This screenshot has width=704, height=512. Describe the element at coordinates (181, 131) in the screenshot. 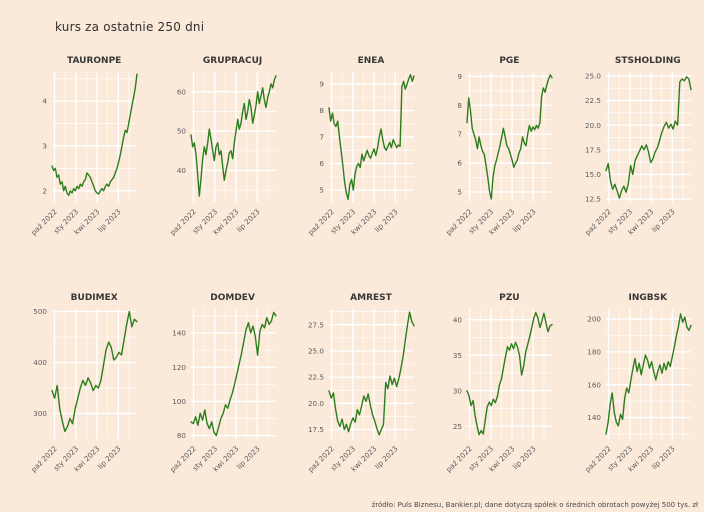

I see `axis-tick-label: 50` at that location.